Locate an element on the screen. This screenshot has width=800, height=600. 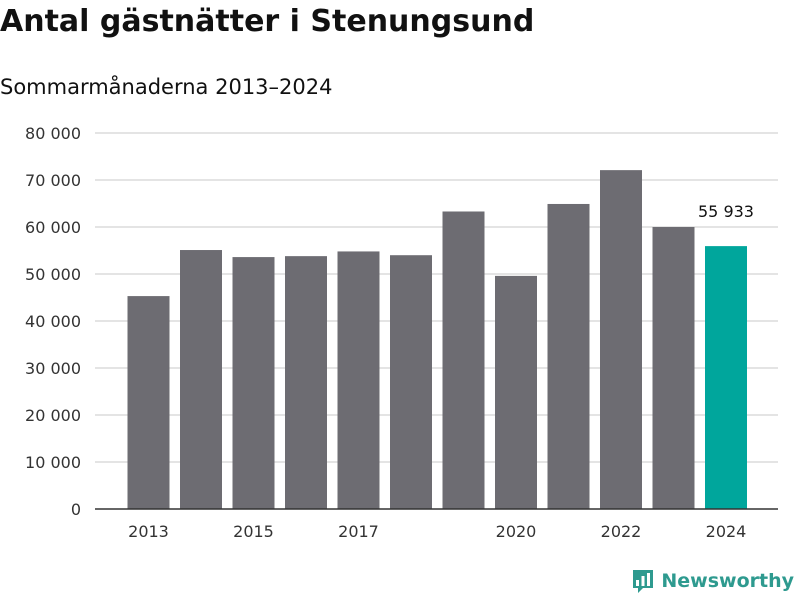
y-tick-label: 80 000 is located at coordinates (53, 133).